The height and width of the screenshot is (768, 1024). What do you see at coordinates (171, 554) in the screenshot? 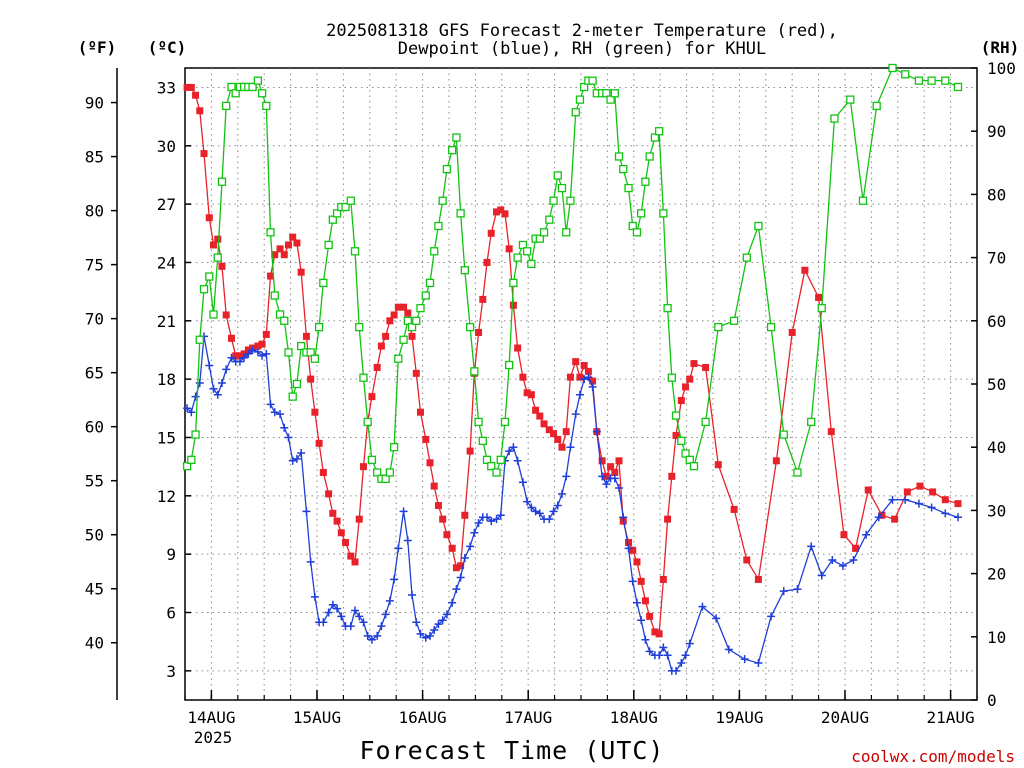
I see `celsius-tick-label: 9` at bounding box center [171, 554].